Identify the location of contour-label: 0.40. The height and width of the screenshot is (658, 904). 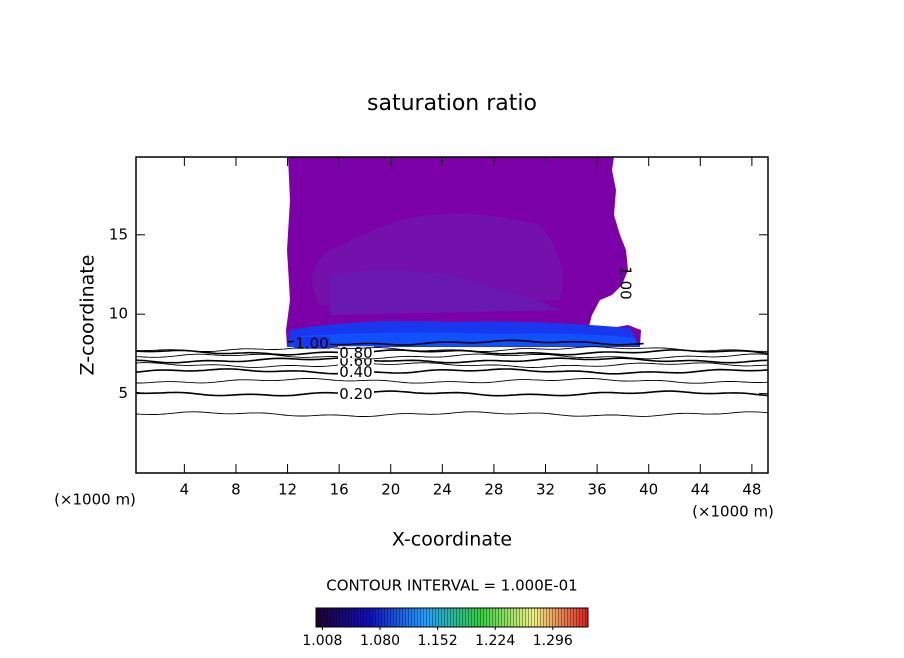
(355, 372).